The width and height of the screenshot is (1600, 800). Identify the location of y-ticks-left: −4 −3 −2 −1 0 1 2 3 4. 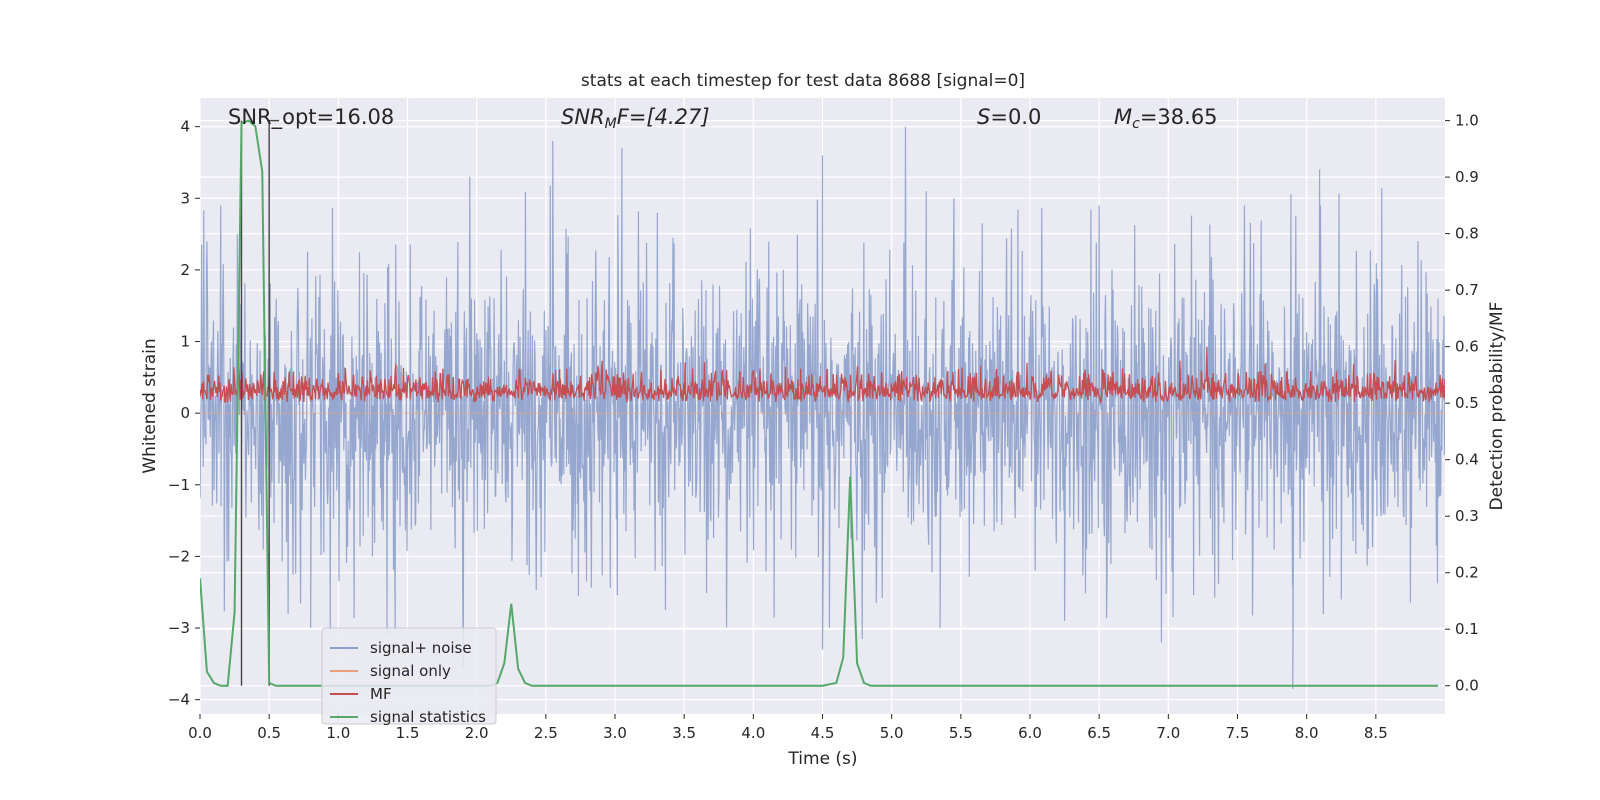
(184, 413).